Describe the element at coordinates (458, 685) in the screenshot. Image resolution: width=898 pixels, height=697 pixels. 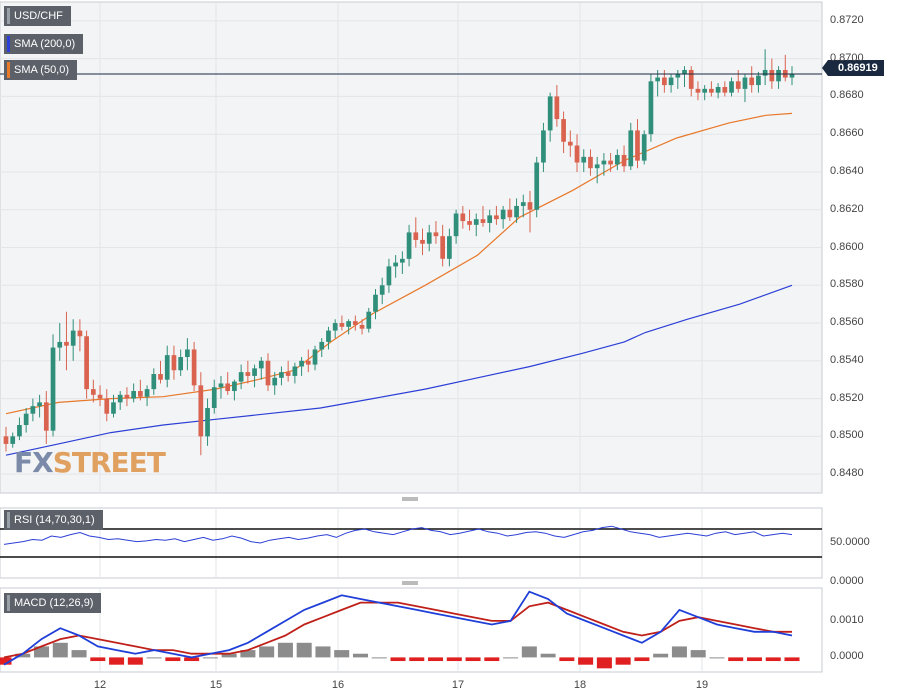
I see `x-tick-label: 17` at that location.